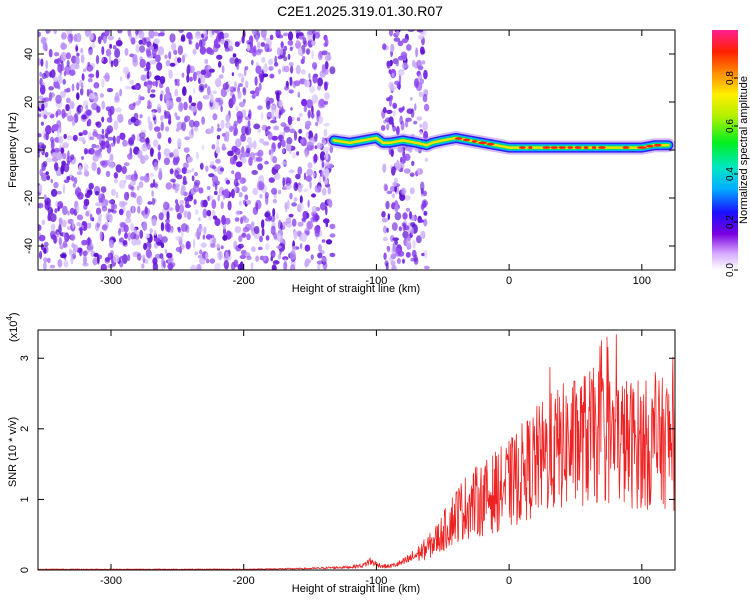  Describe the element at coordinates (376, 281) in the screenshot. I see `x-tick-label: -100` at that location.